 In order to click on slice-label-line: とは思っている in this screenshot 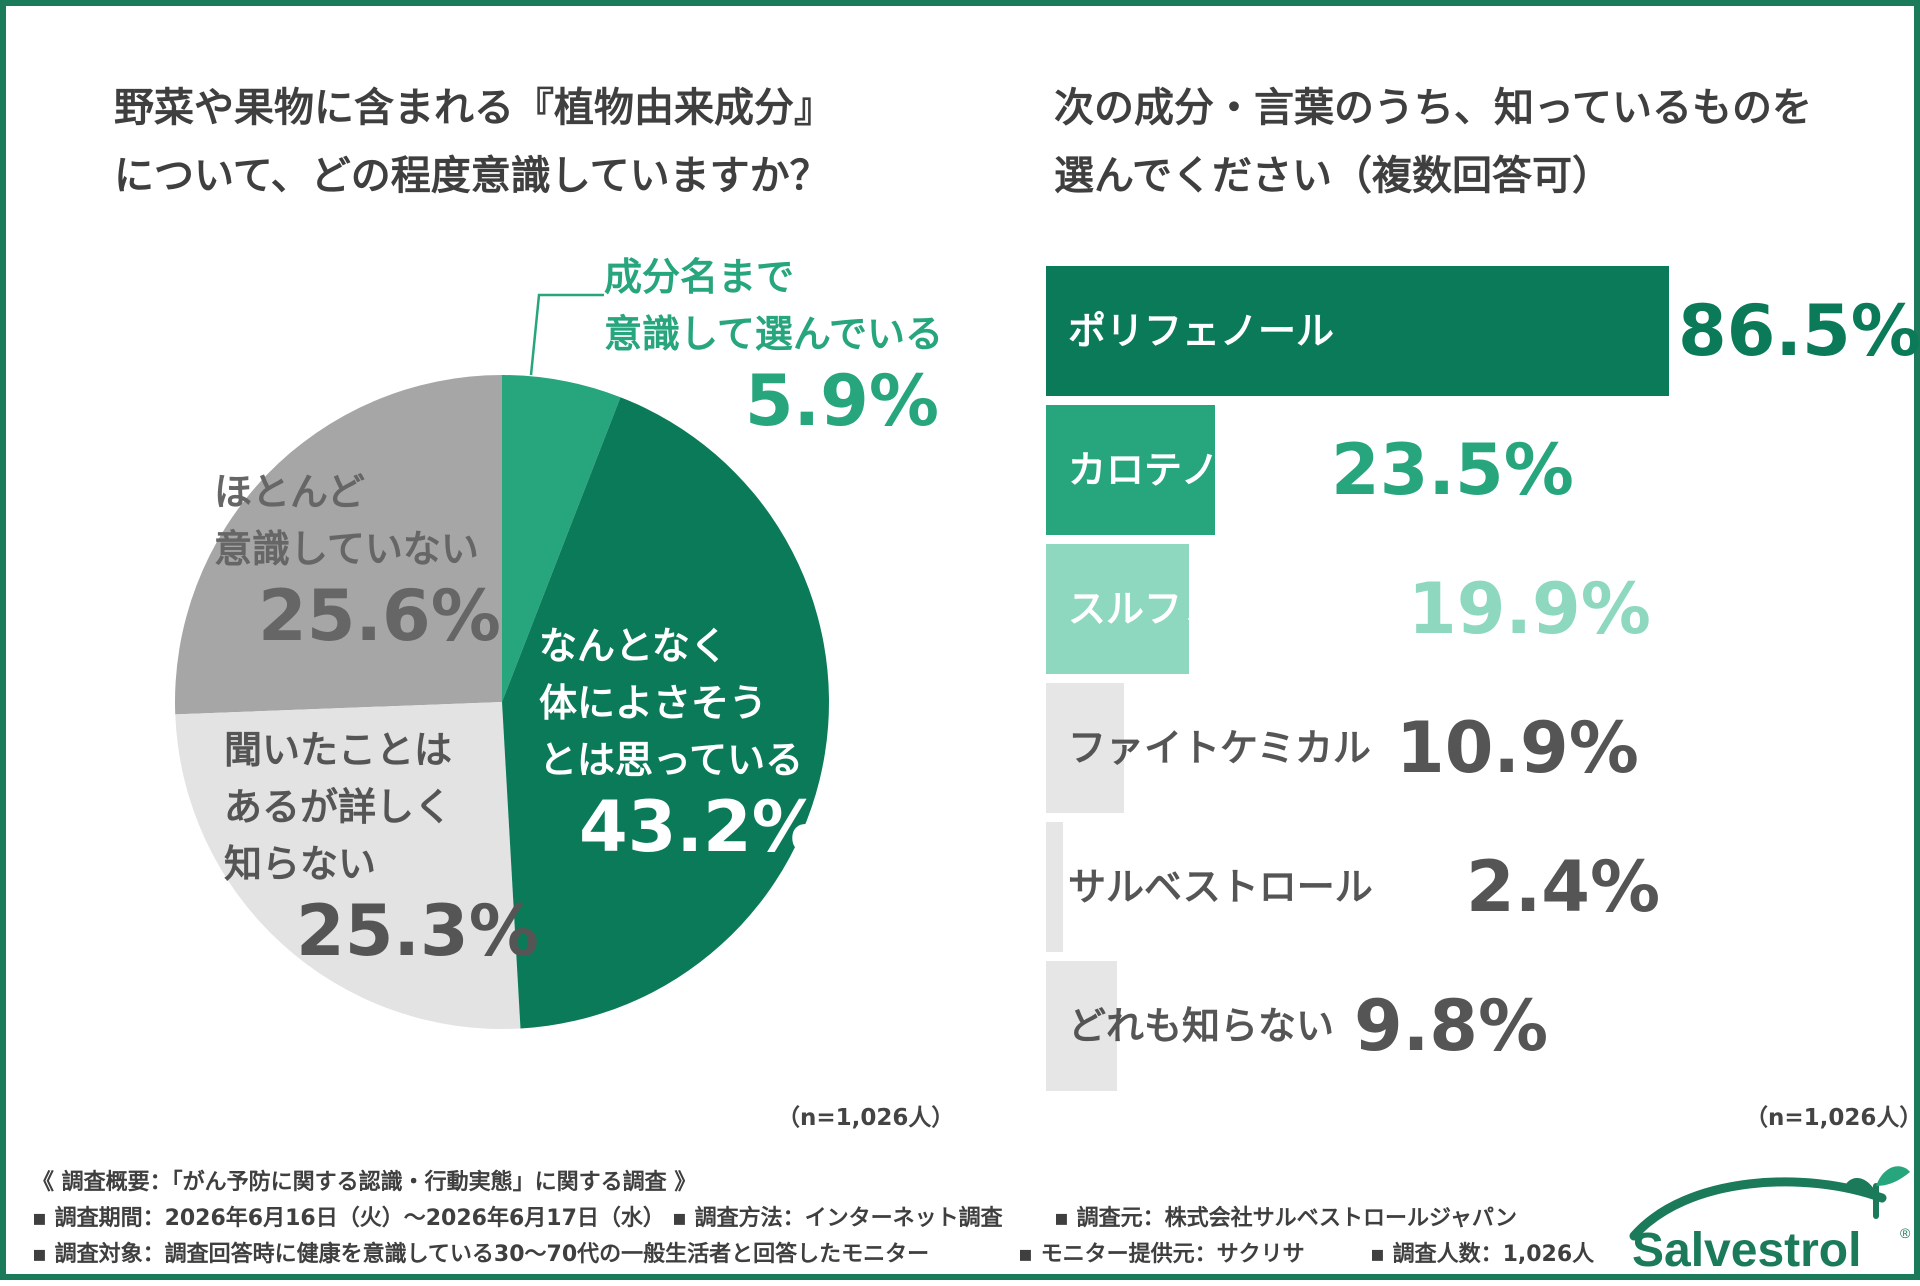, I will do `click(671, 760)`.